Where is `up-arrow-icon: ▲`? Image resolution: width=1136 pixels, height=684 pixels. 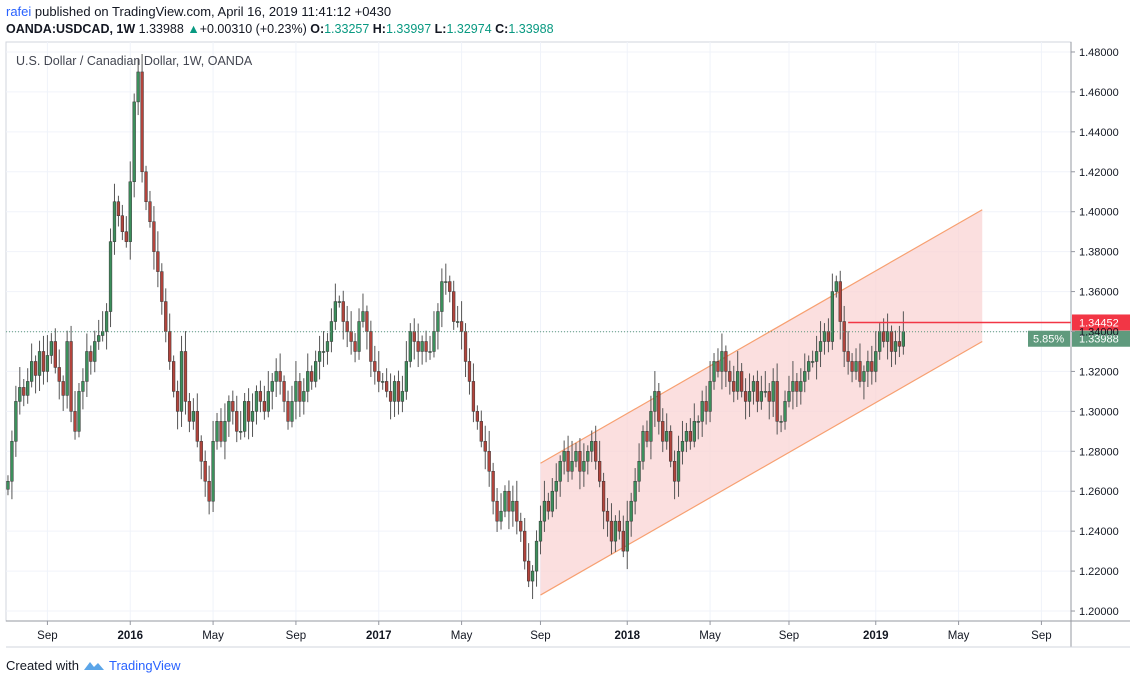
up-arrow-icon: ▲ is located at coordinates (193, 29).